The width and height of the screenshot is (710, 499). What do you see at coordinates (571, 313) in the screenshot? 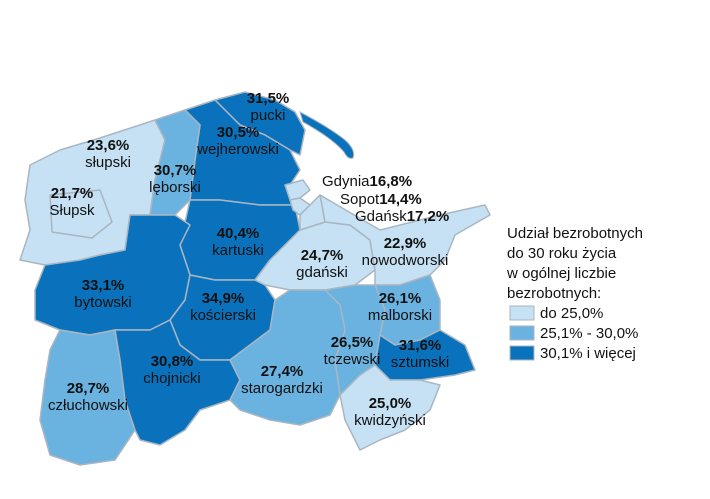
I see `legend-label: do 25,0%` at bounding box center [571, 313].